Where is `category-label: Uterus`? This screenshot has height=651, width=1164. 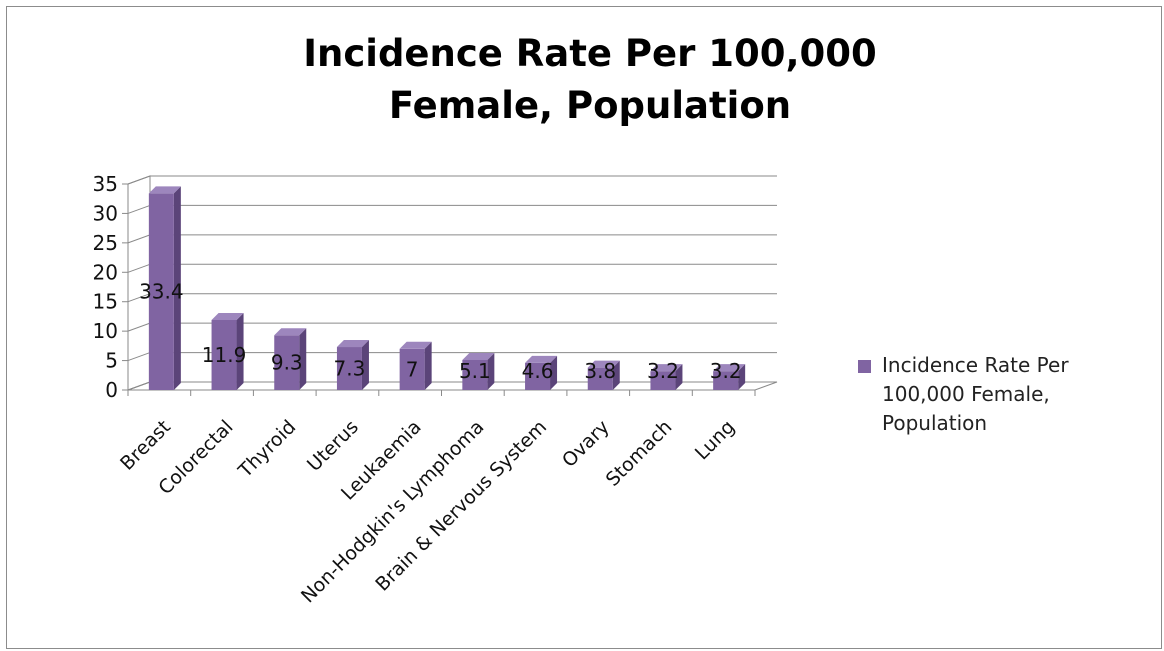 category-label: Uterus is located at coordinates (333, 446).